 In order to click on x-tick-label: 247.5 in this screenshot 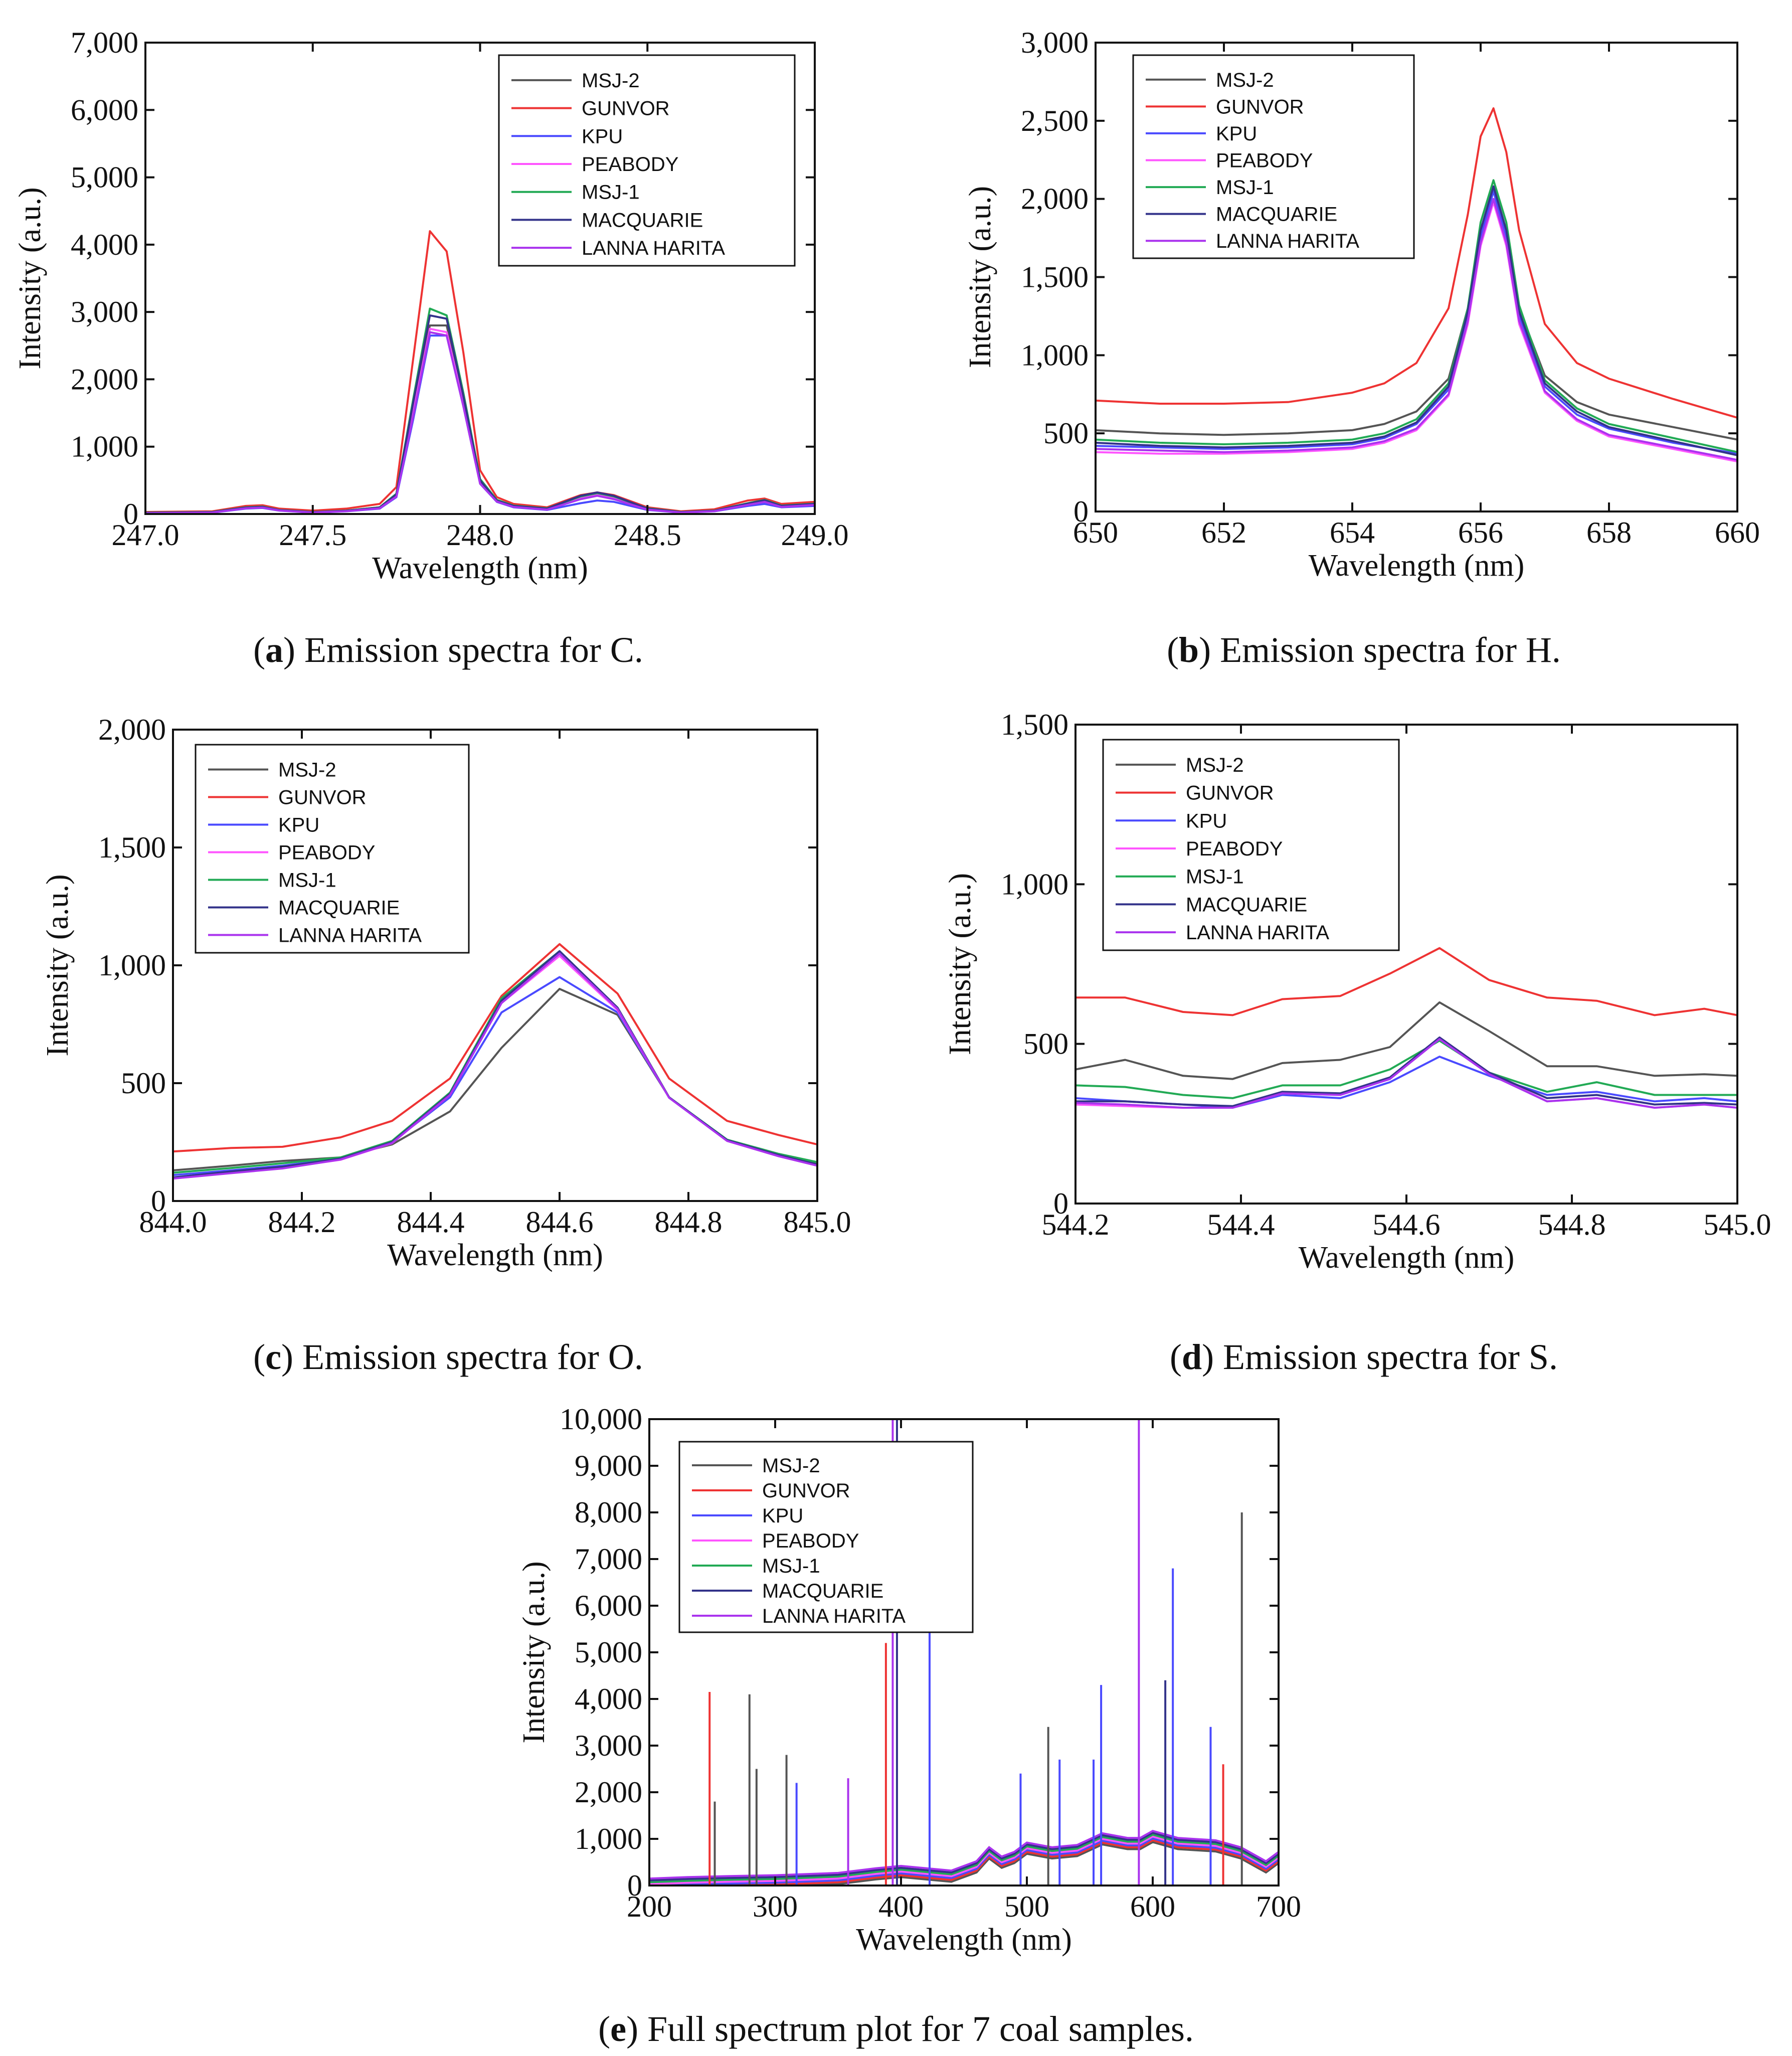, I will do `click(312, 536)`.